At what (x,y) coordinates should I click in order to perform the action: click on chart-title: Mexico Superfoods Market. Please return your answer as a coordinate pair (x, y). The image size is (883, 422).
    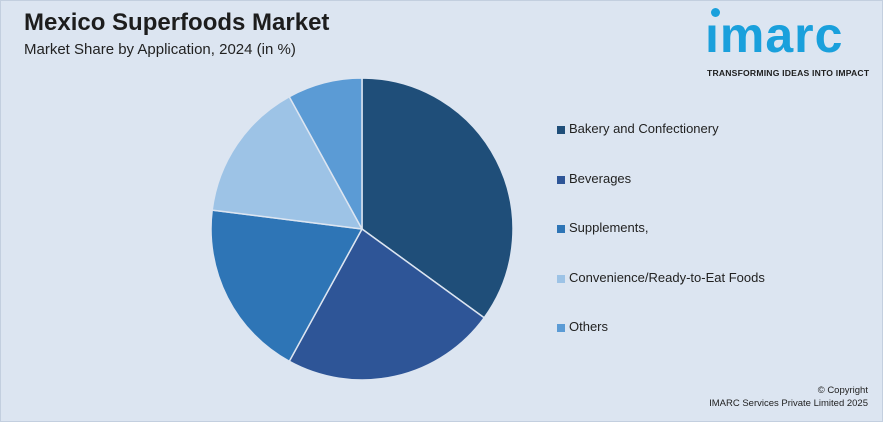
    Looking at the image, I should click on (177, 22).